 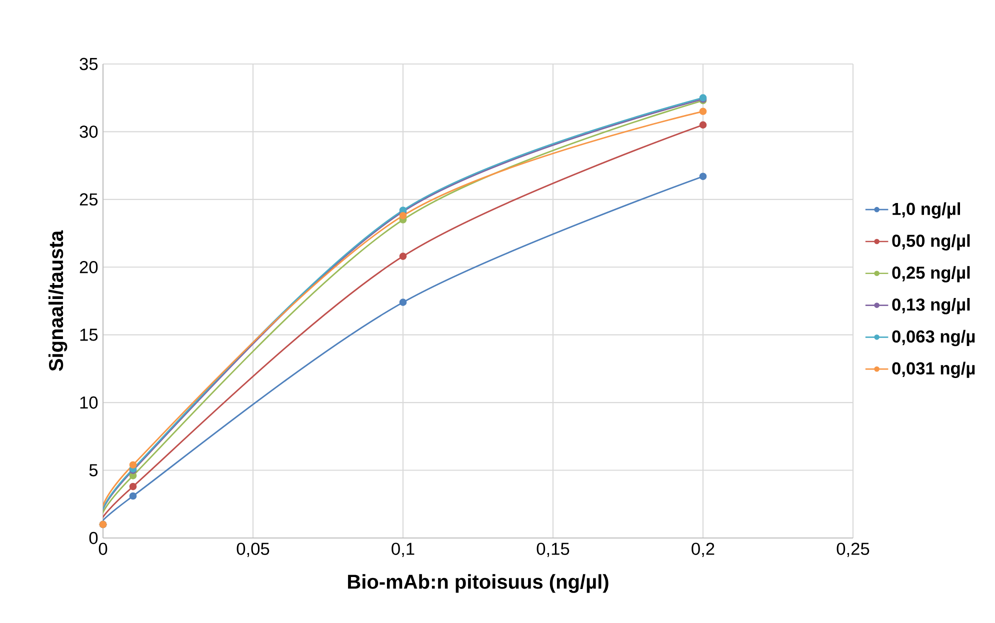 I want to click on x-tick-label: 0, so click(x=103, y=548).